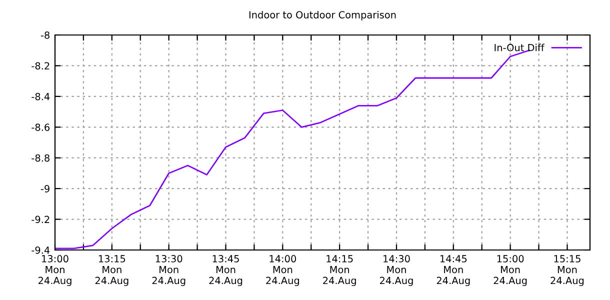  I want to click on x-tick-label: 13:30 Mon 24.Aug, so click(169, 270).